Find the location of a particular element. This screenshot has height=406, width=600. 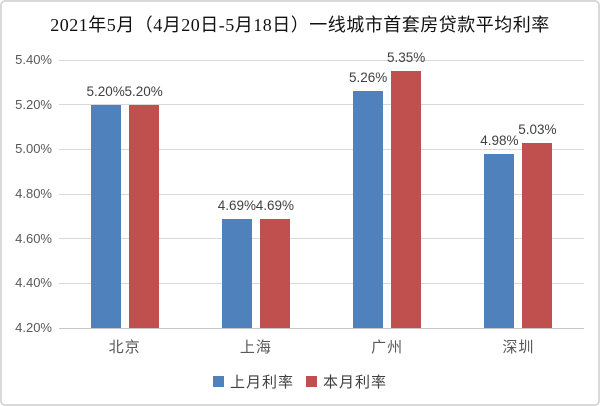

bar-value-label: 5.26% is located at coordinates (368, 78).